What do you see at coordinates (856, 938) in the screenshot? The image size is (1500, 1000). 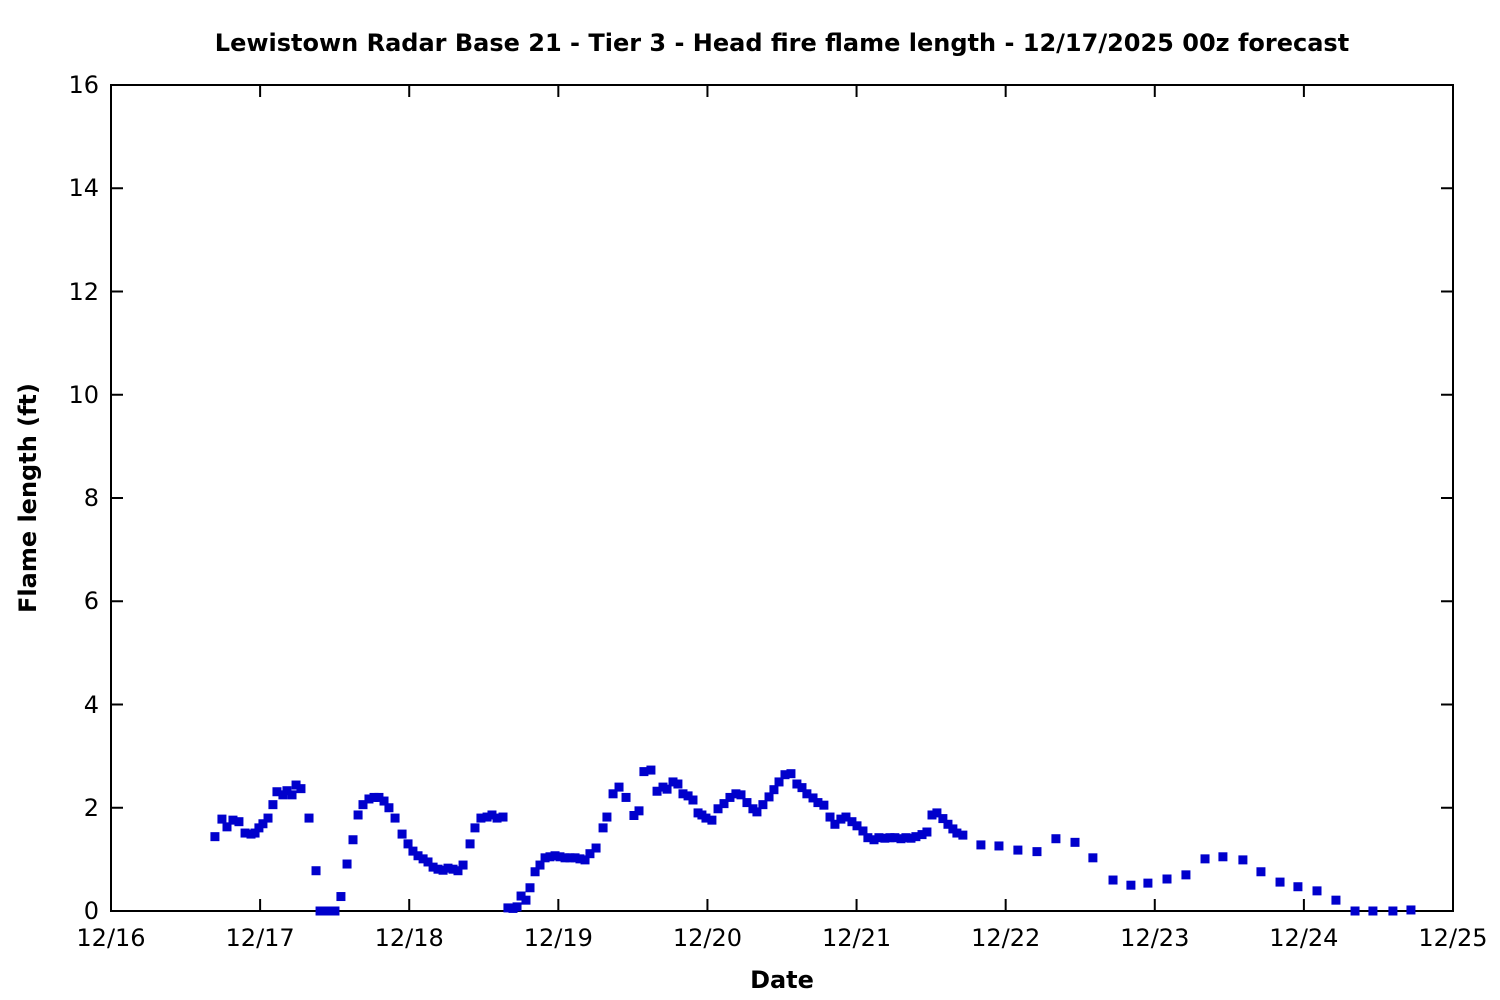 I see `x-tick-label: 12/21` at bounding box center [856, 938].